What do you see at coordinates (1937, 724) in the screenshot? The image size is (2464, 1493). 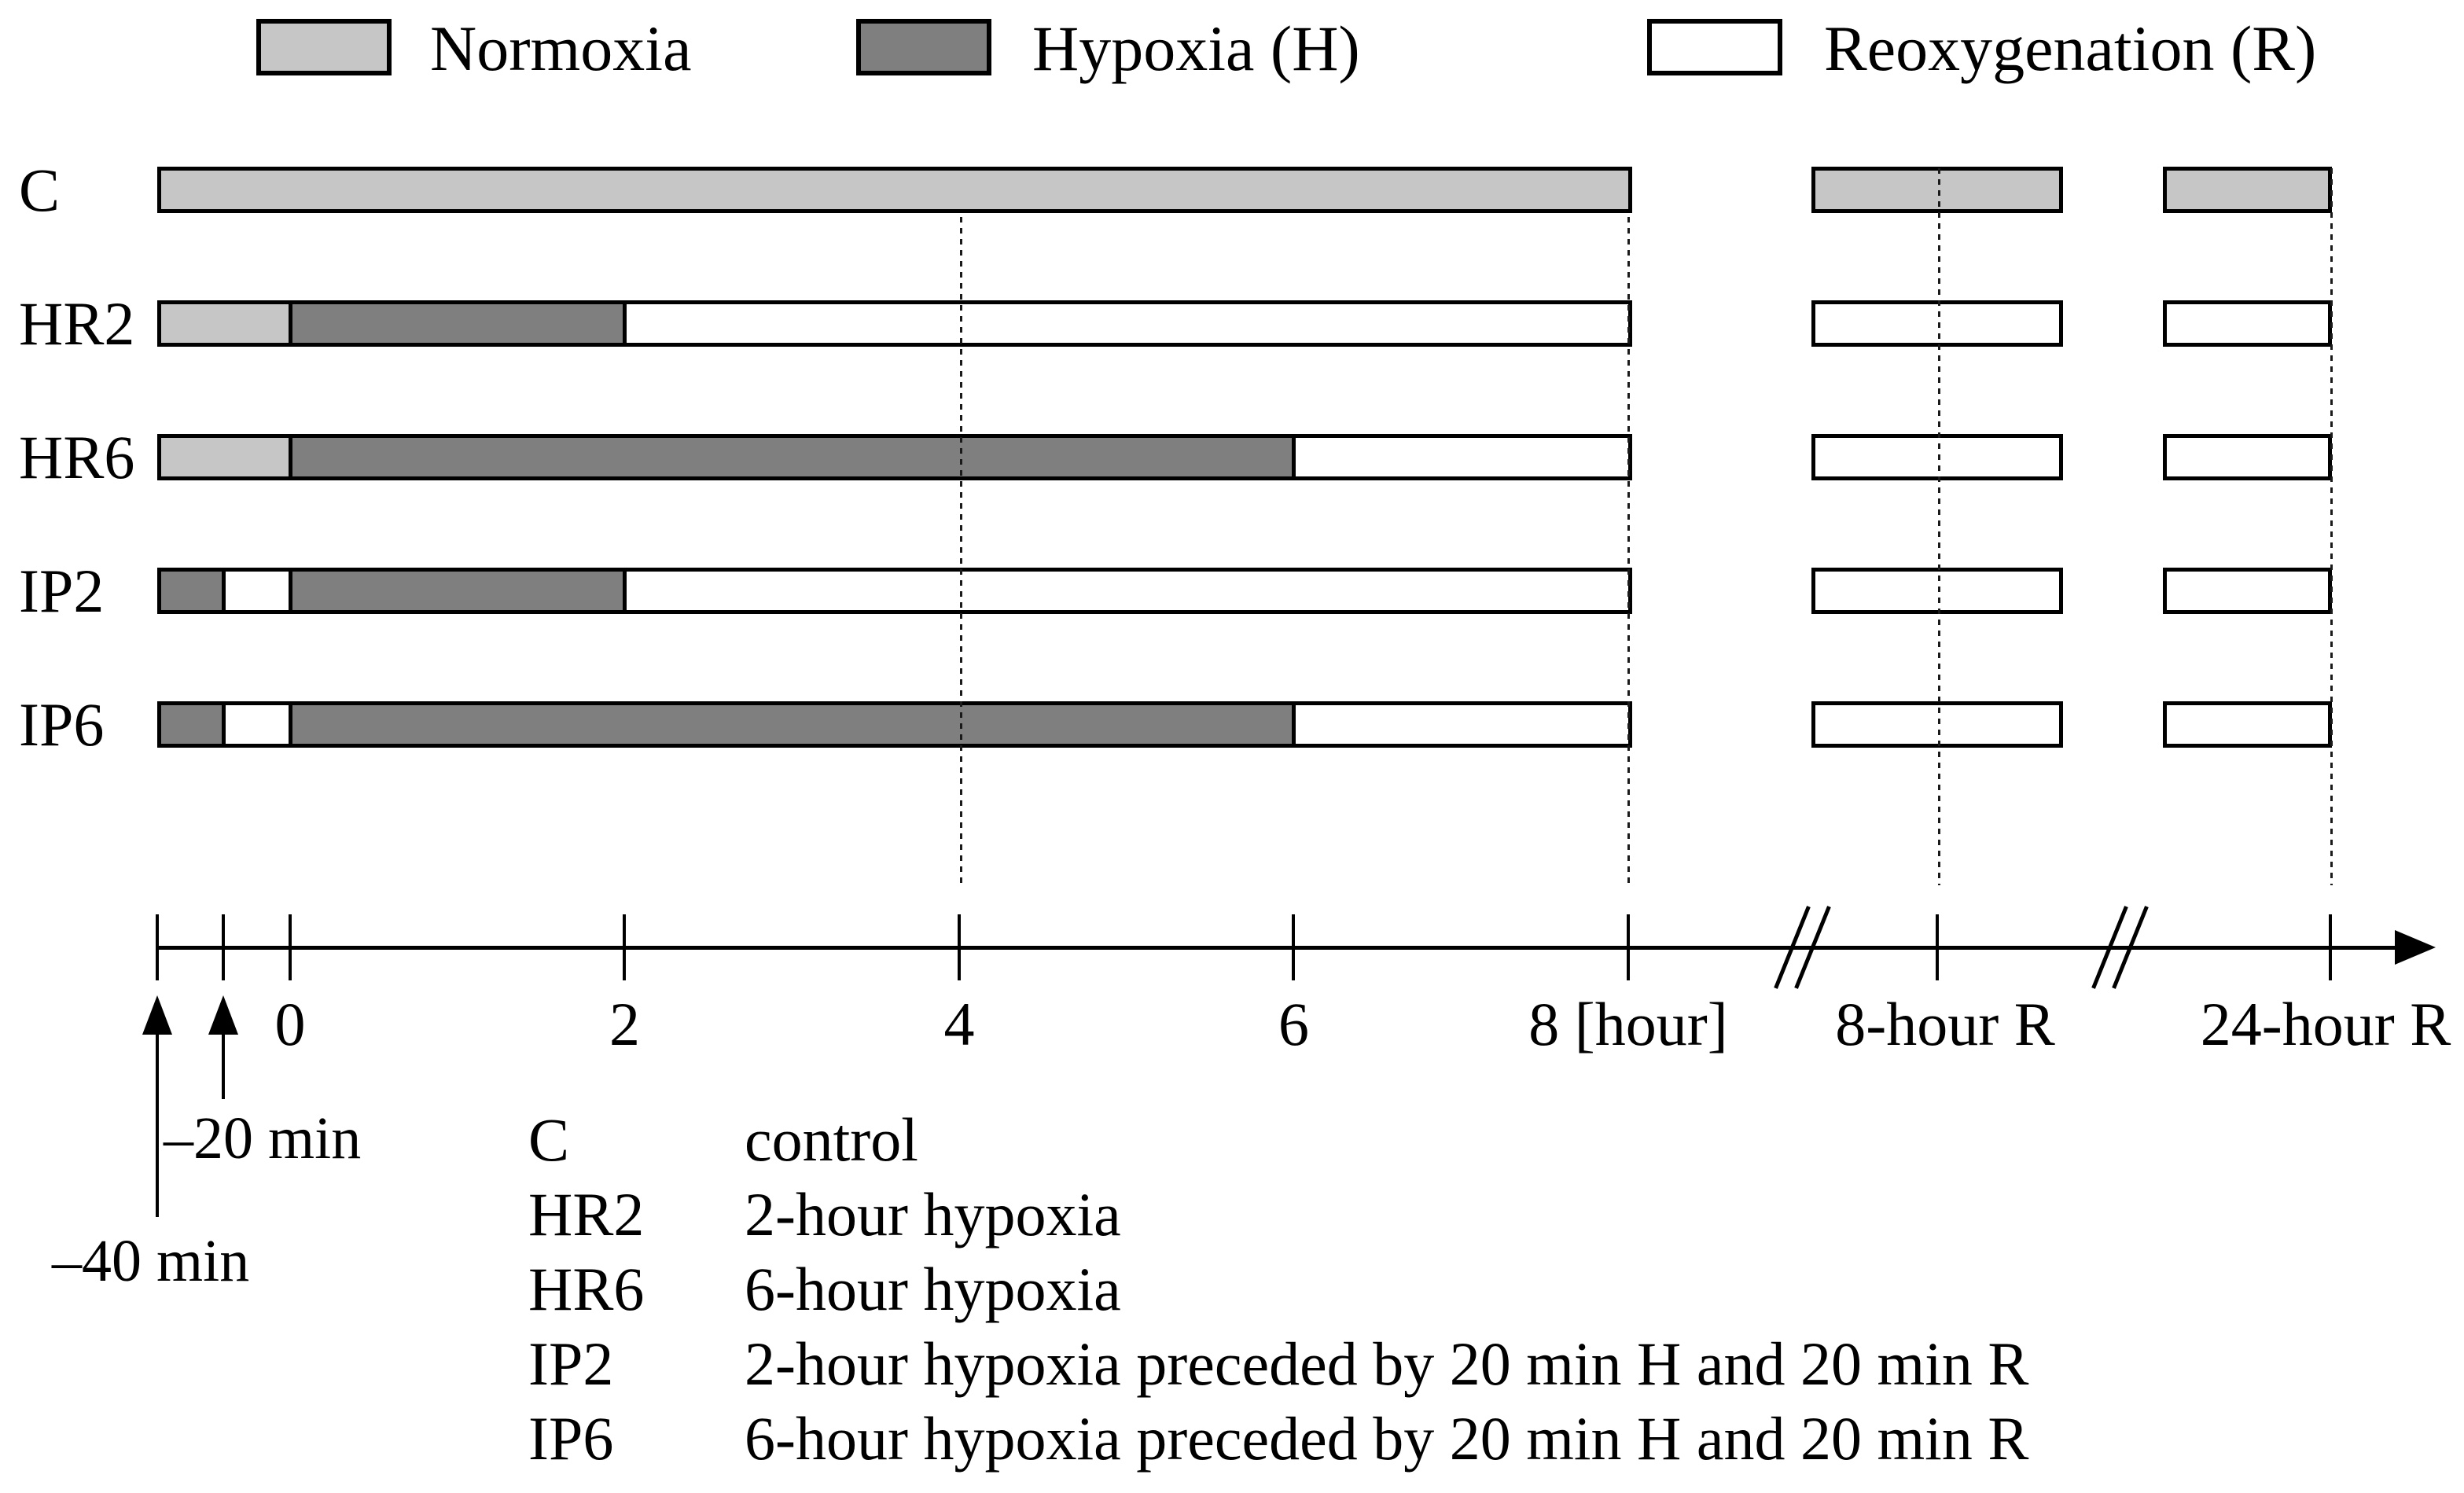 I see `followup-box-IP6-8h` at bounding box center [1937, 724].